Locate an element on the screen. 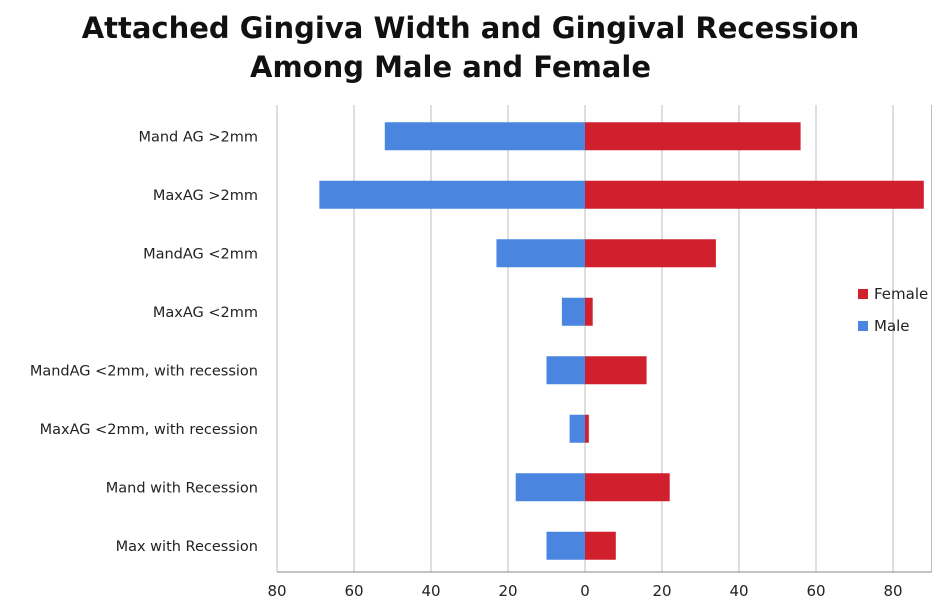  x-tick-label: 0 is located at coordinates (585, 591).